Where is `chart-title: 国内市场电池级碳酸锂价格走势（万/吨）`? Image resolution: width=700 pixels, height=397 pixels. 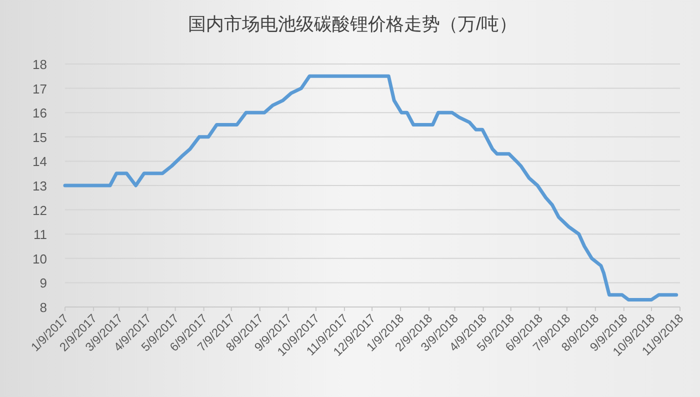
chart-title: 国内市场电池级碳酸锂价格走势（万/吨） is located at coordinates (353, 24).